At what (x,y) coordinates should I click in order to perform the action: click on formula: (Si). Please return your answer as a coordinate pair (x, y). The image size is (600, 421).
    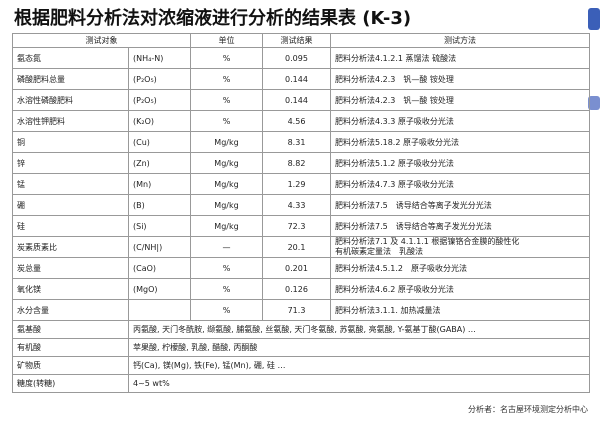
    Looking at the image, I should click on (159, 226).